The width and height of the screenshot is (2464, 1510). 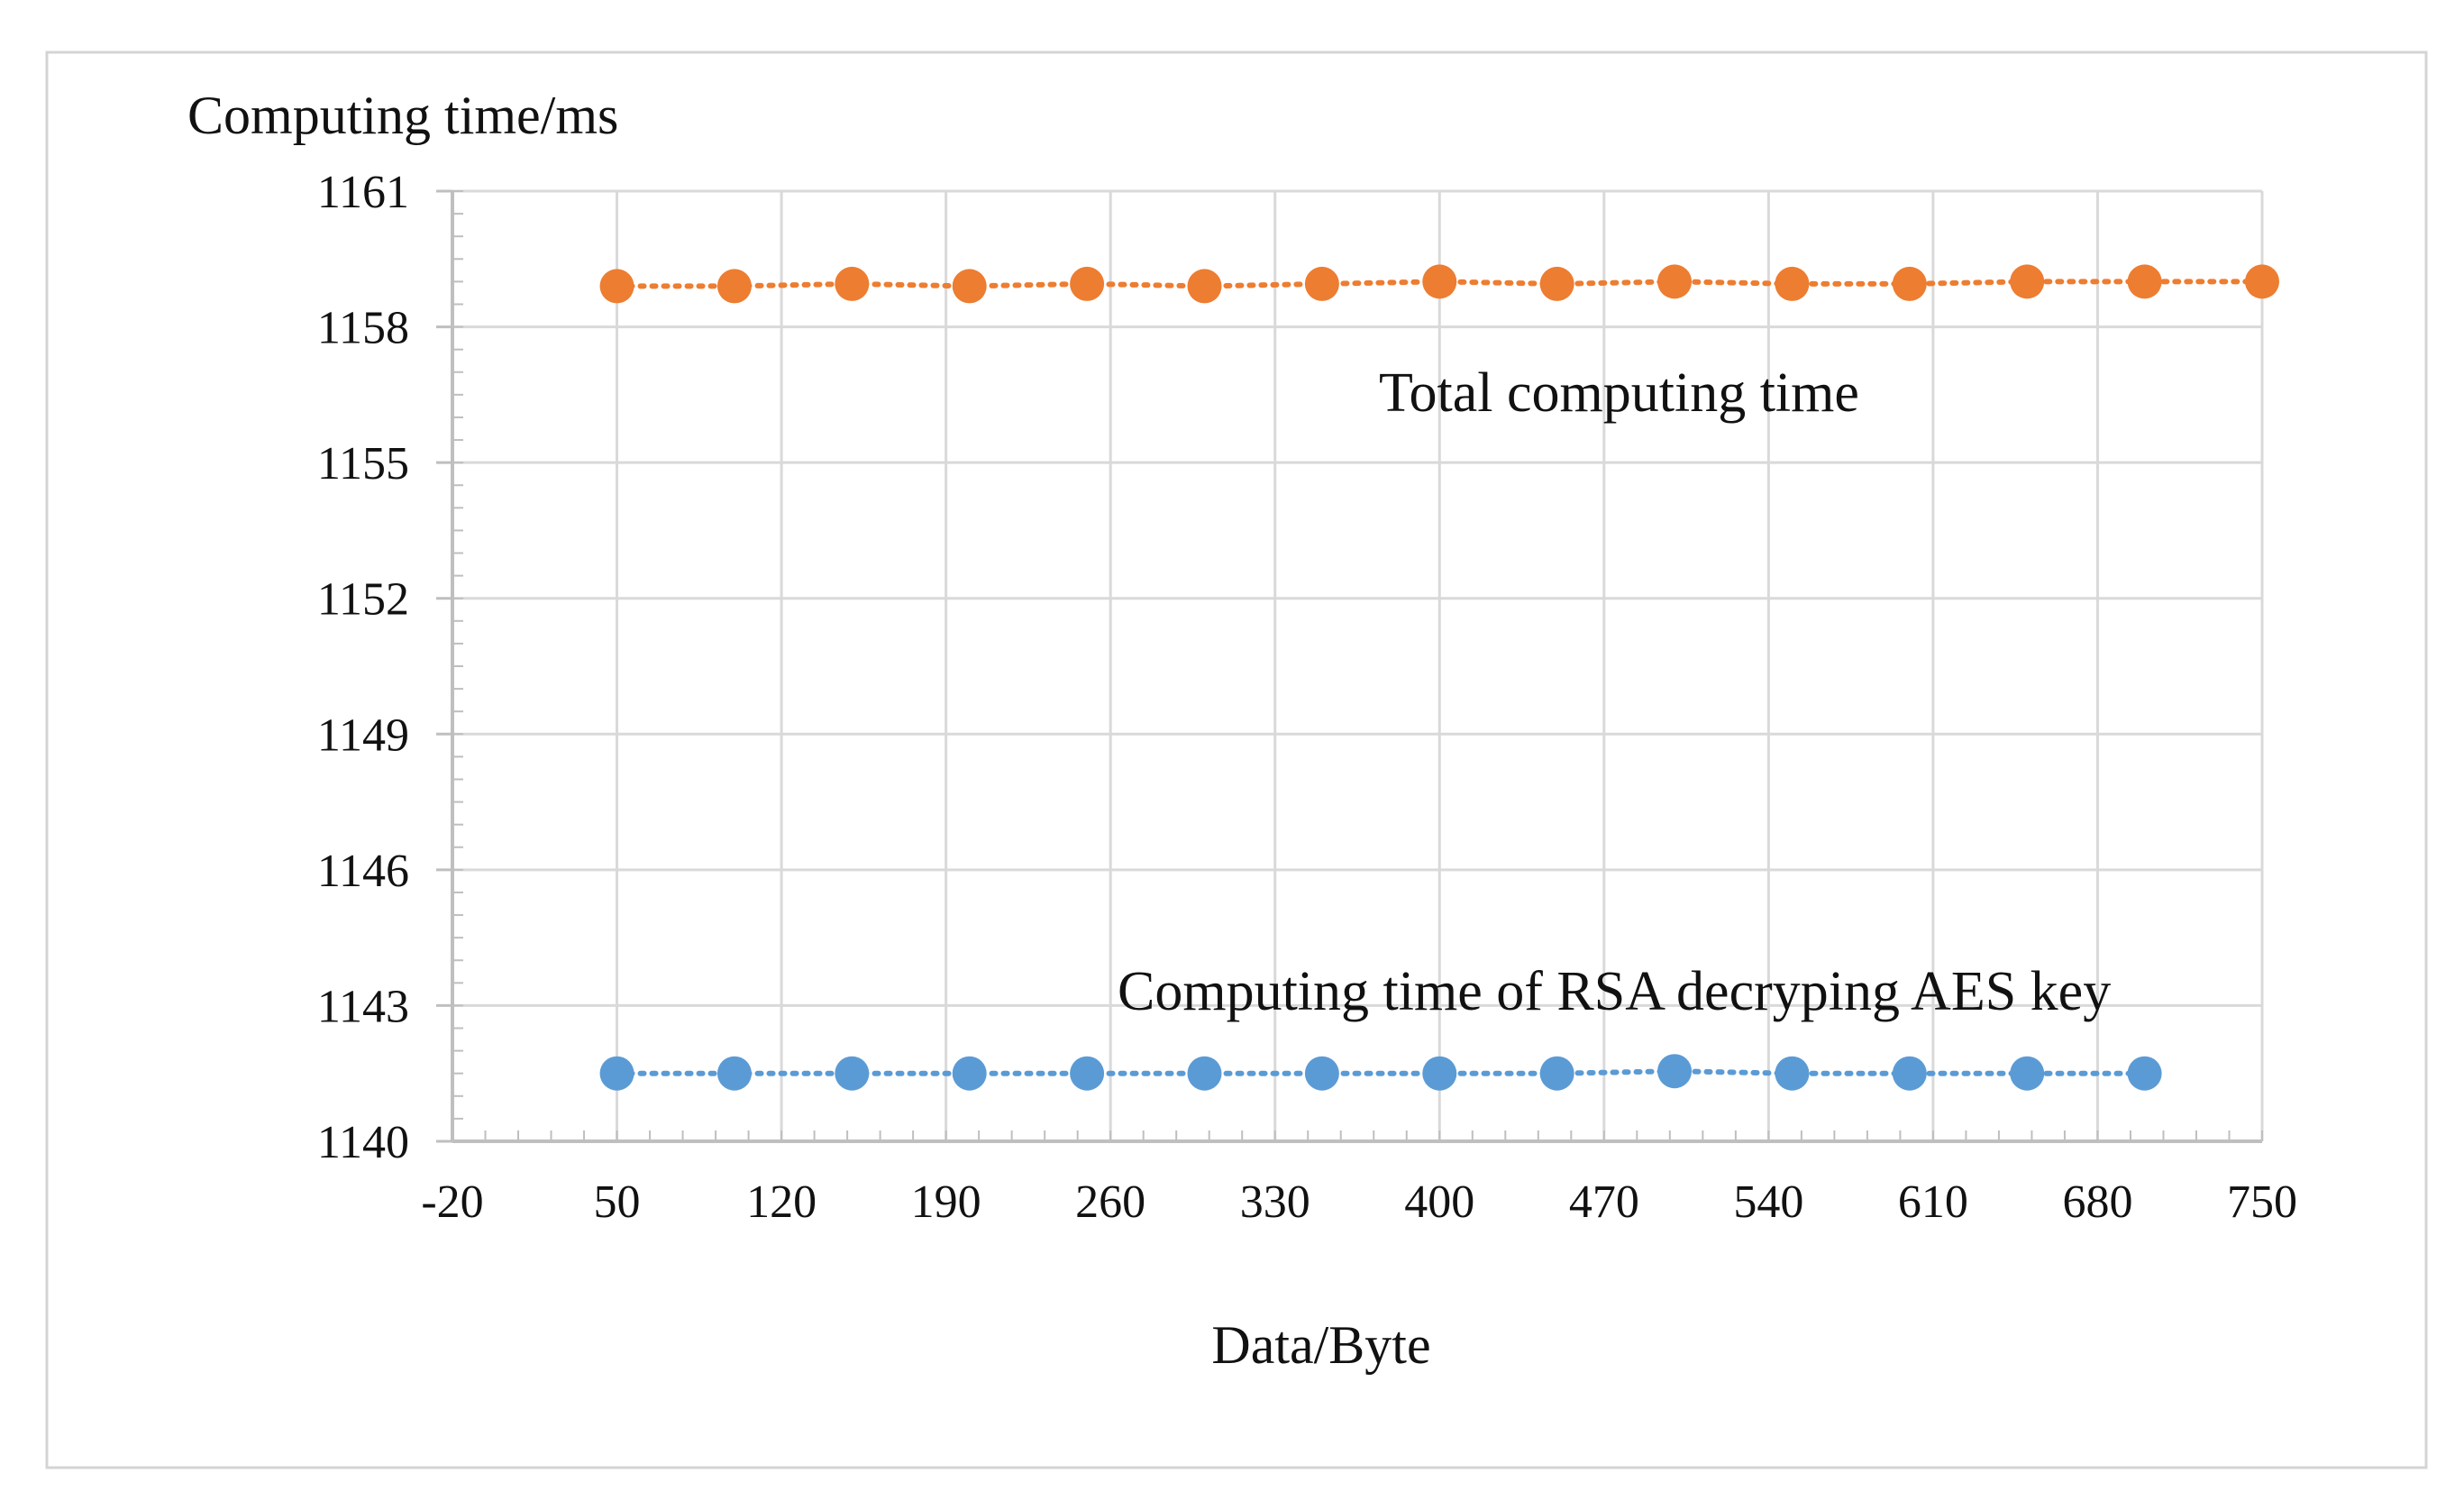 I want to click on x-tick-label: -20, so click(x=452, y=1202).